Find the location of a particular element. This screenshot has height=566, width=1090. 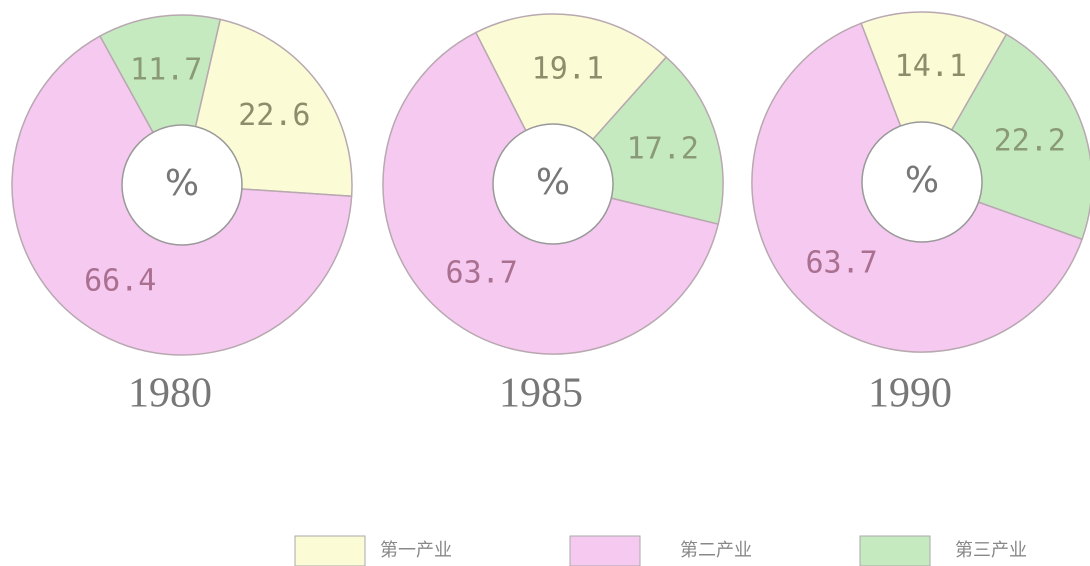

slice-label: 19.1 is located at coordinates (568, 68).